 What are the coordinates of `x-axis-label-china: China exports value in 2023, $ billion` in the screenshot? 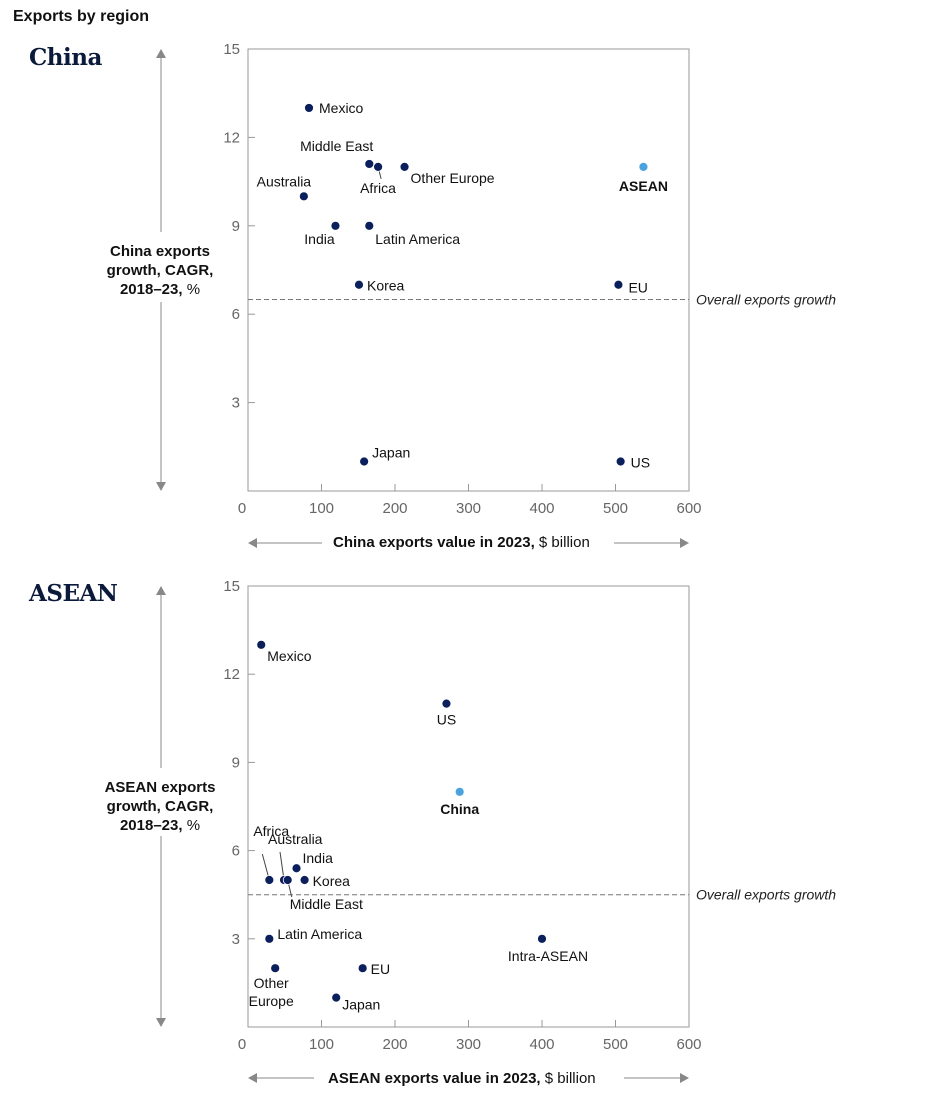 It's located at (461, 542).